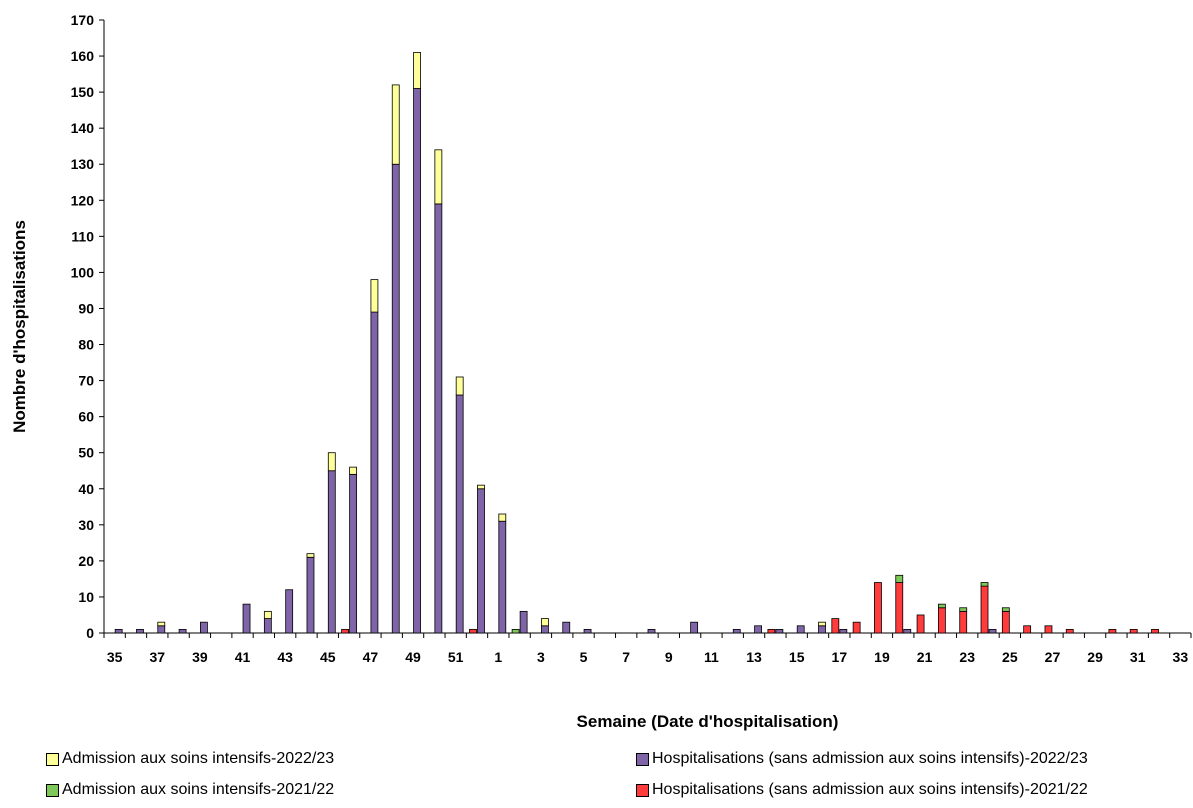 The height and width of the screenshot is (808, 1193). Describe the element at coordinates (626, 657) in the screenshot. I see `x-tick-label: 7` at that location.